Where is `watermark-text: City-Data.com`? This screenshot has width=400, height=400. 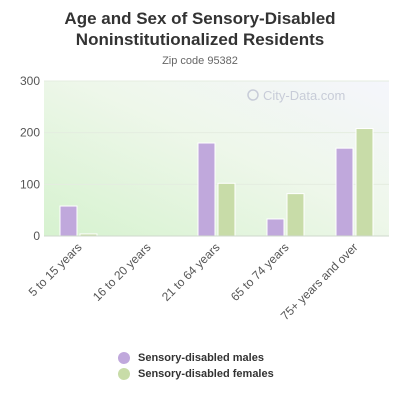 watermark-text: City-Data.com is located at coordinates (304, 95).